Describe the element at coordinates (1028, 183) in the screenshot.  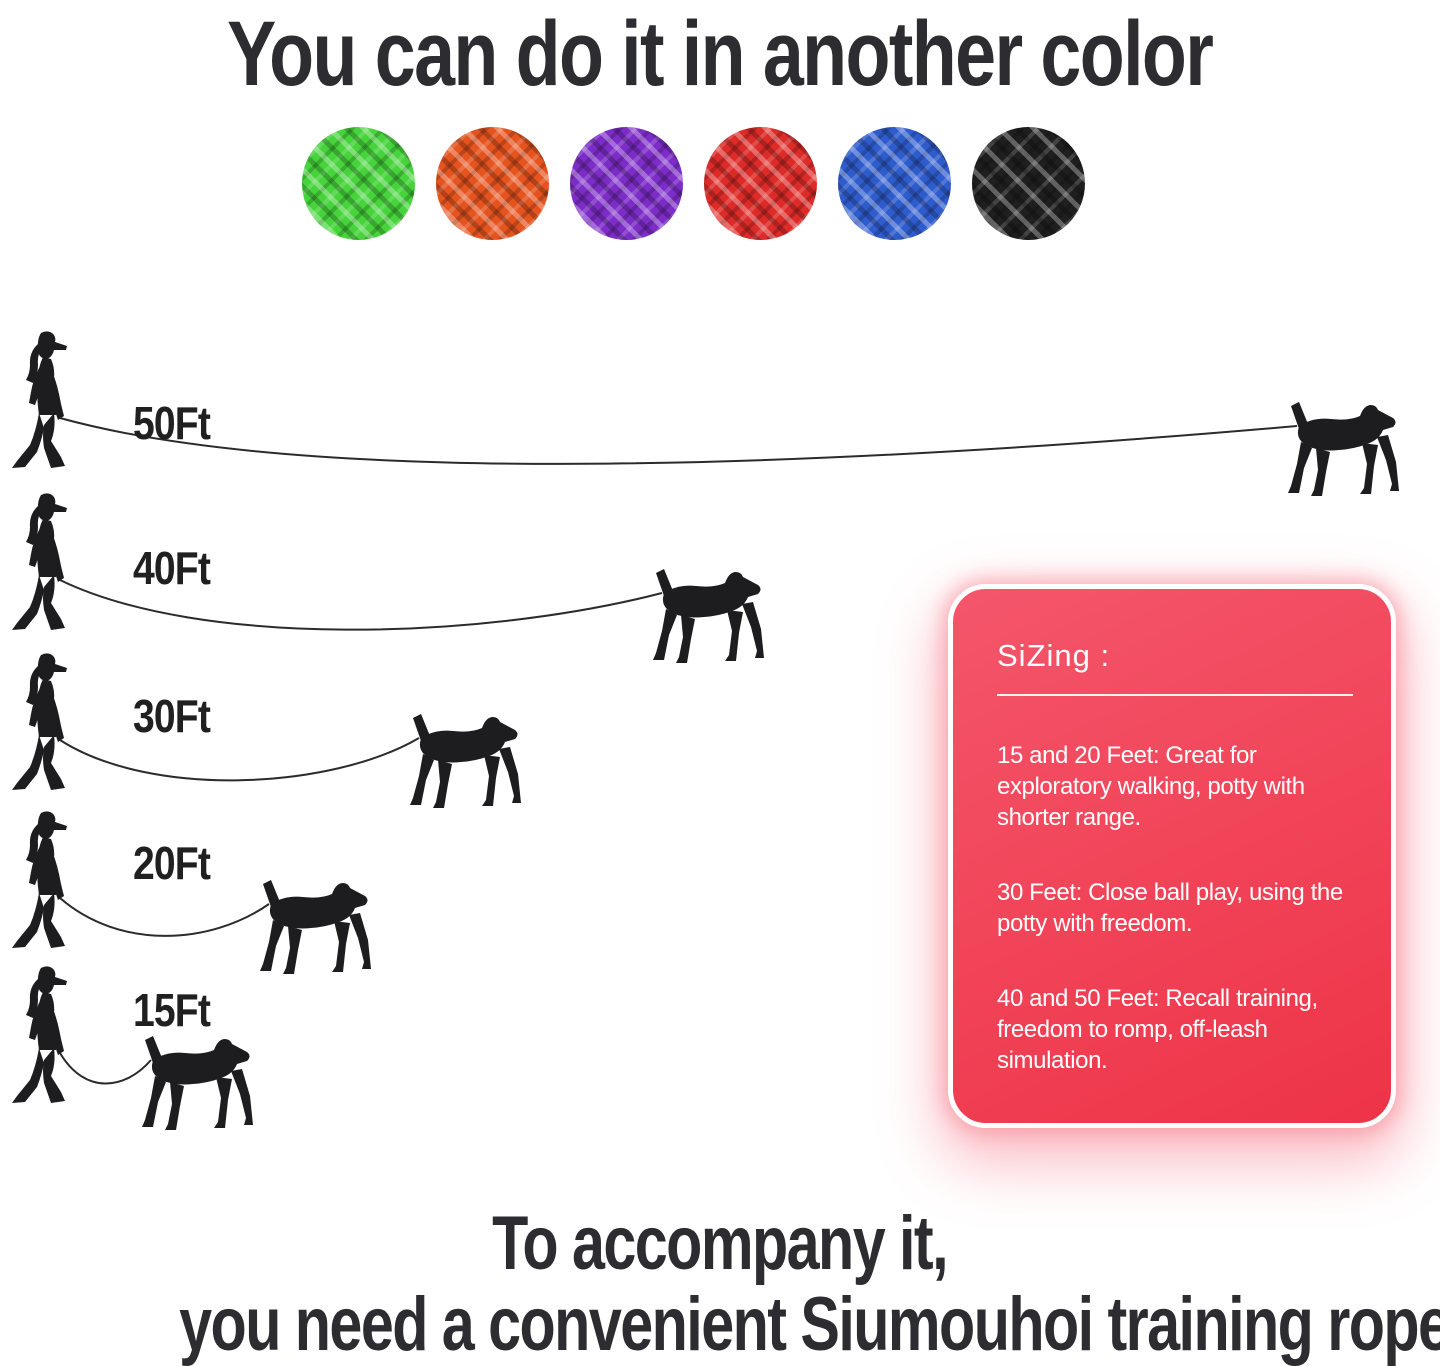
I see `color-swatch-black` at that location.